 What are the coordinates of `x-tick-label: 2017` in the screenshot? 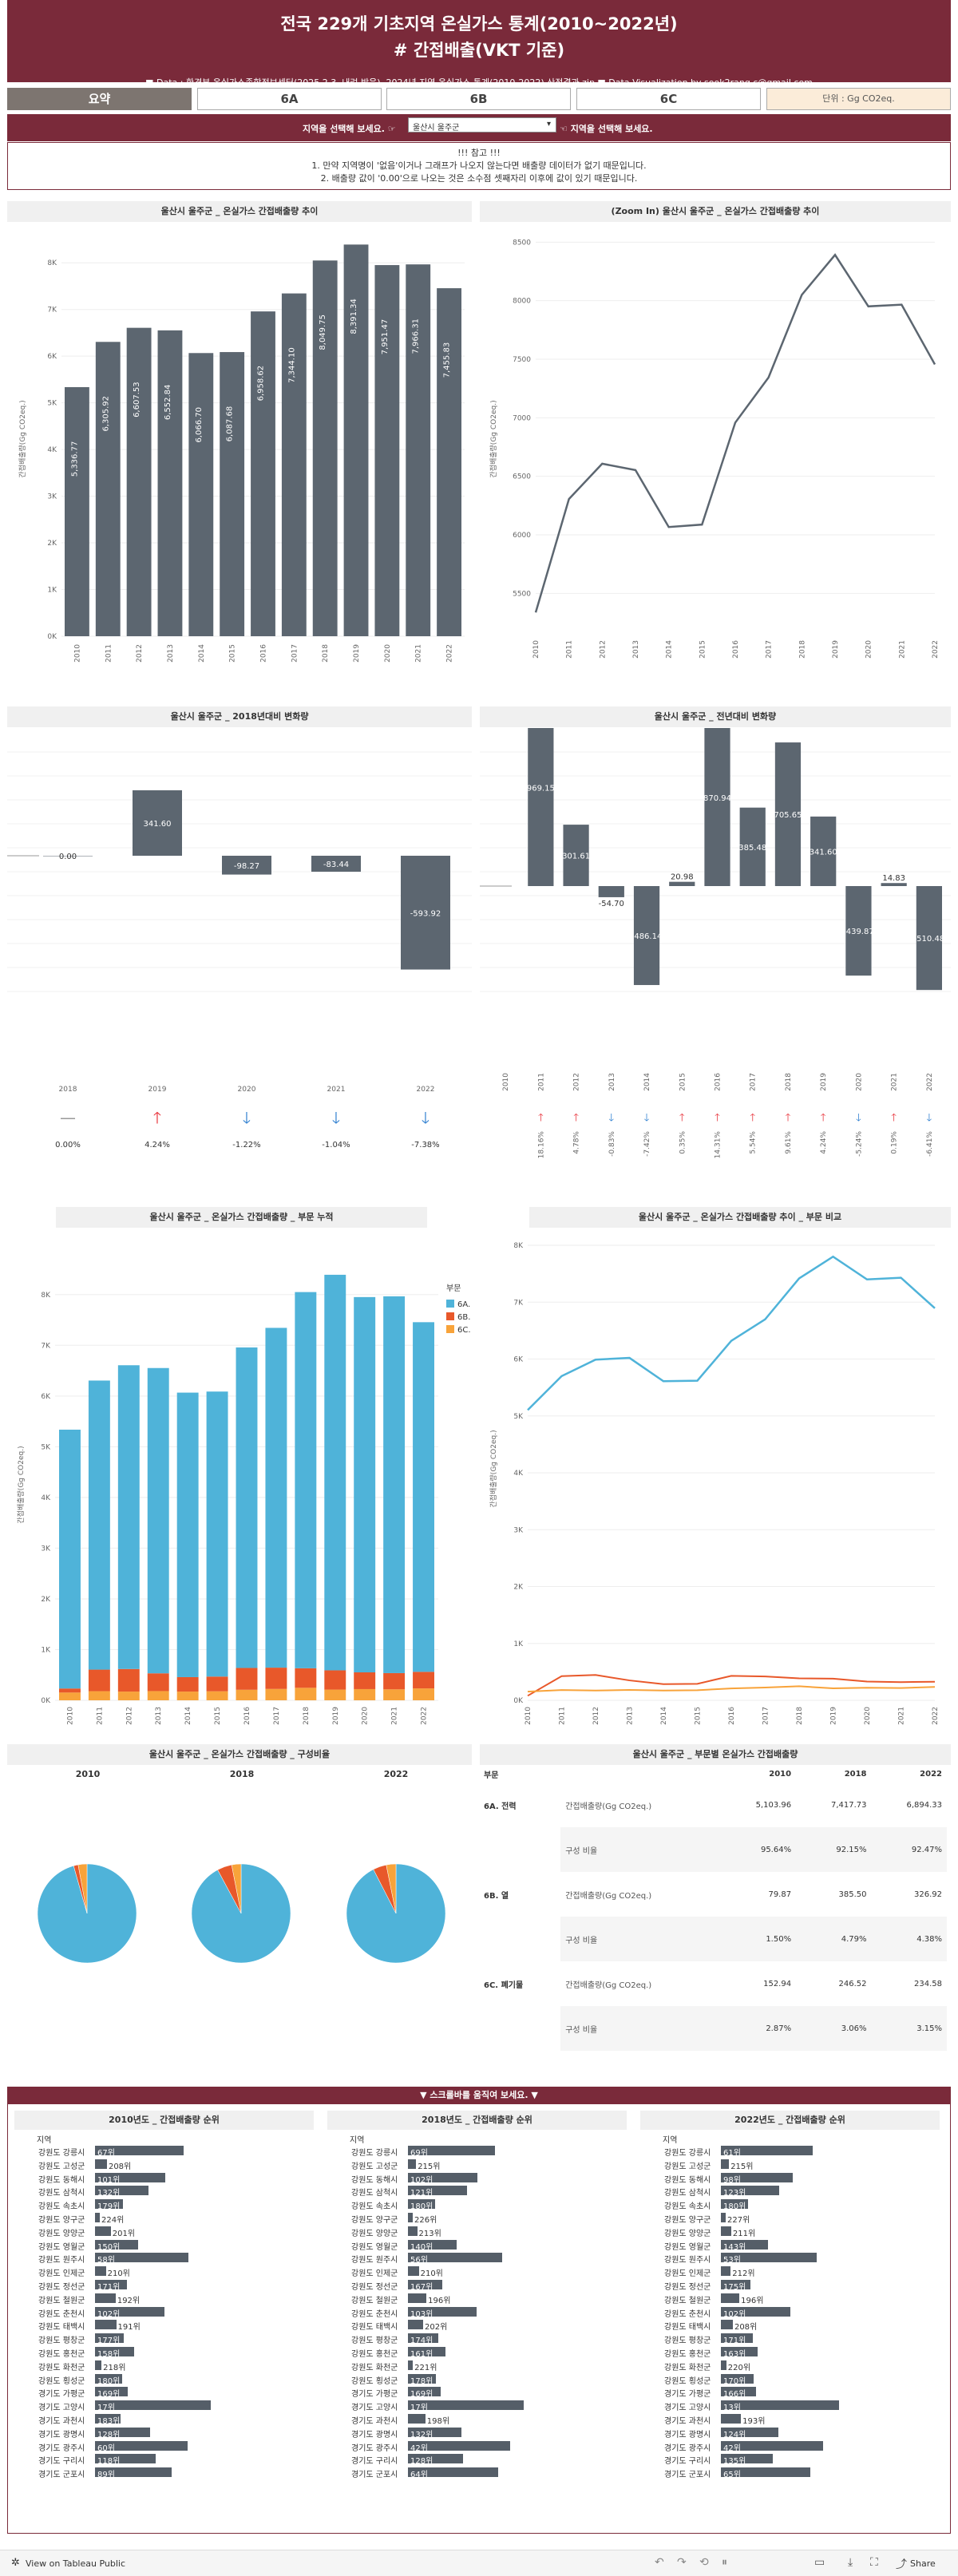 It's located at (770, 650).